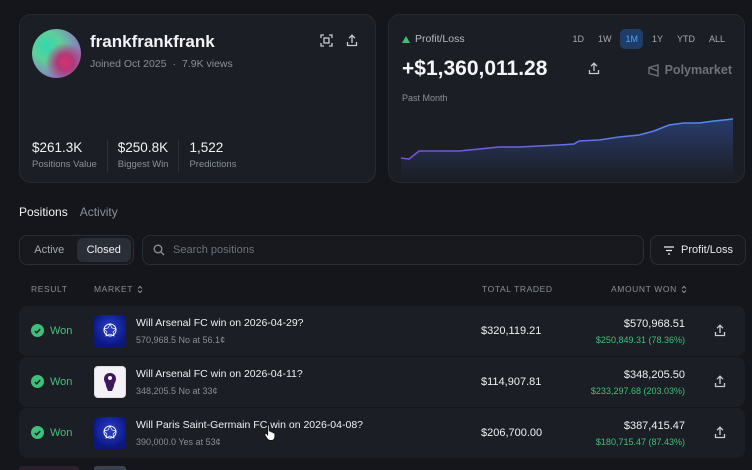  I want to click on filter-closed: Closed, so click(103, 250).